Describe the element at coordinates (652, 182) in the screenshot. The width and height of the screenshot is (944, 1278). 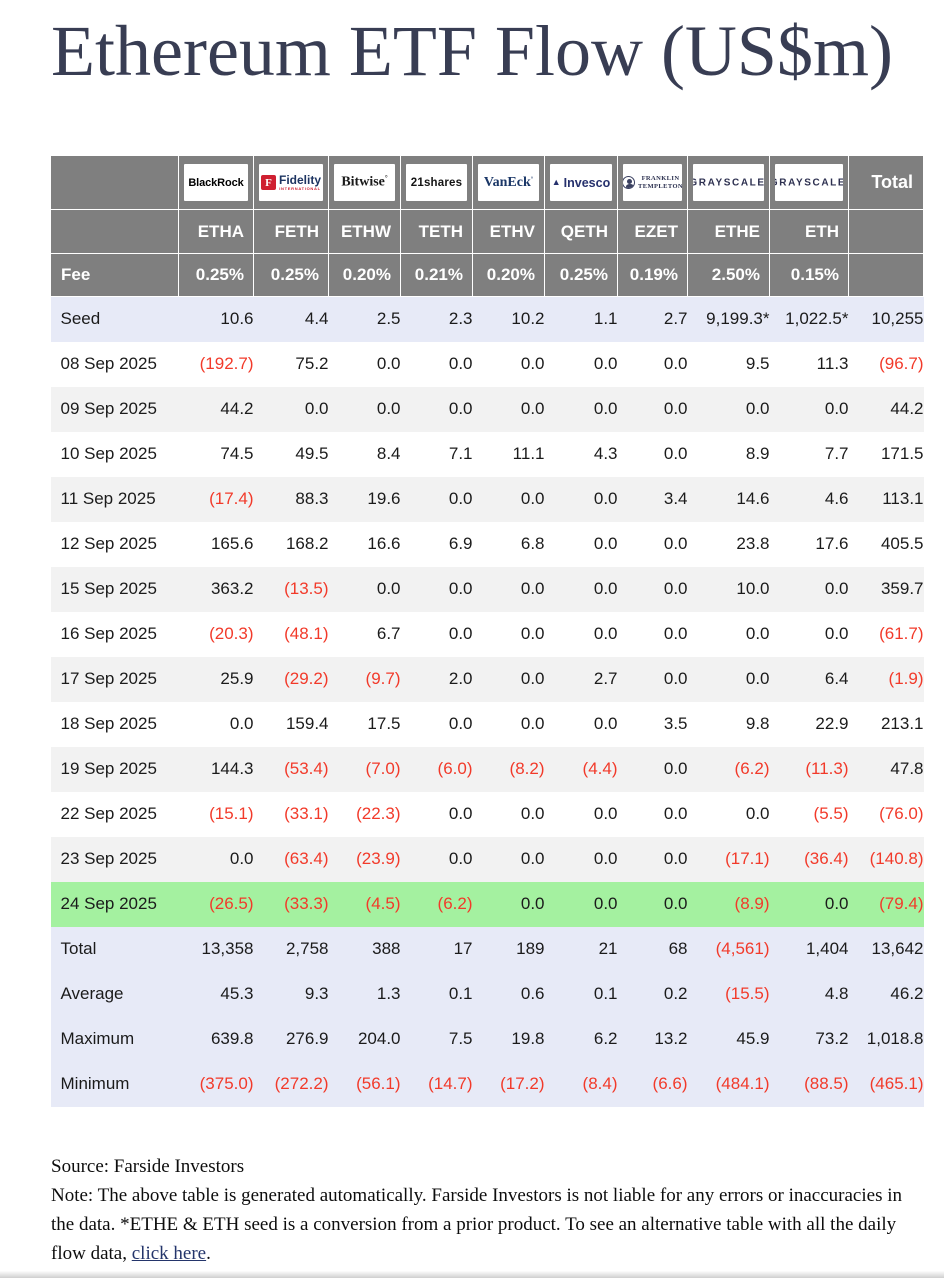
I see `provider-header-franklin: FRANKLIN TEMPLETON` at that location.